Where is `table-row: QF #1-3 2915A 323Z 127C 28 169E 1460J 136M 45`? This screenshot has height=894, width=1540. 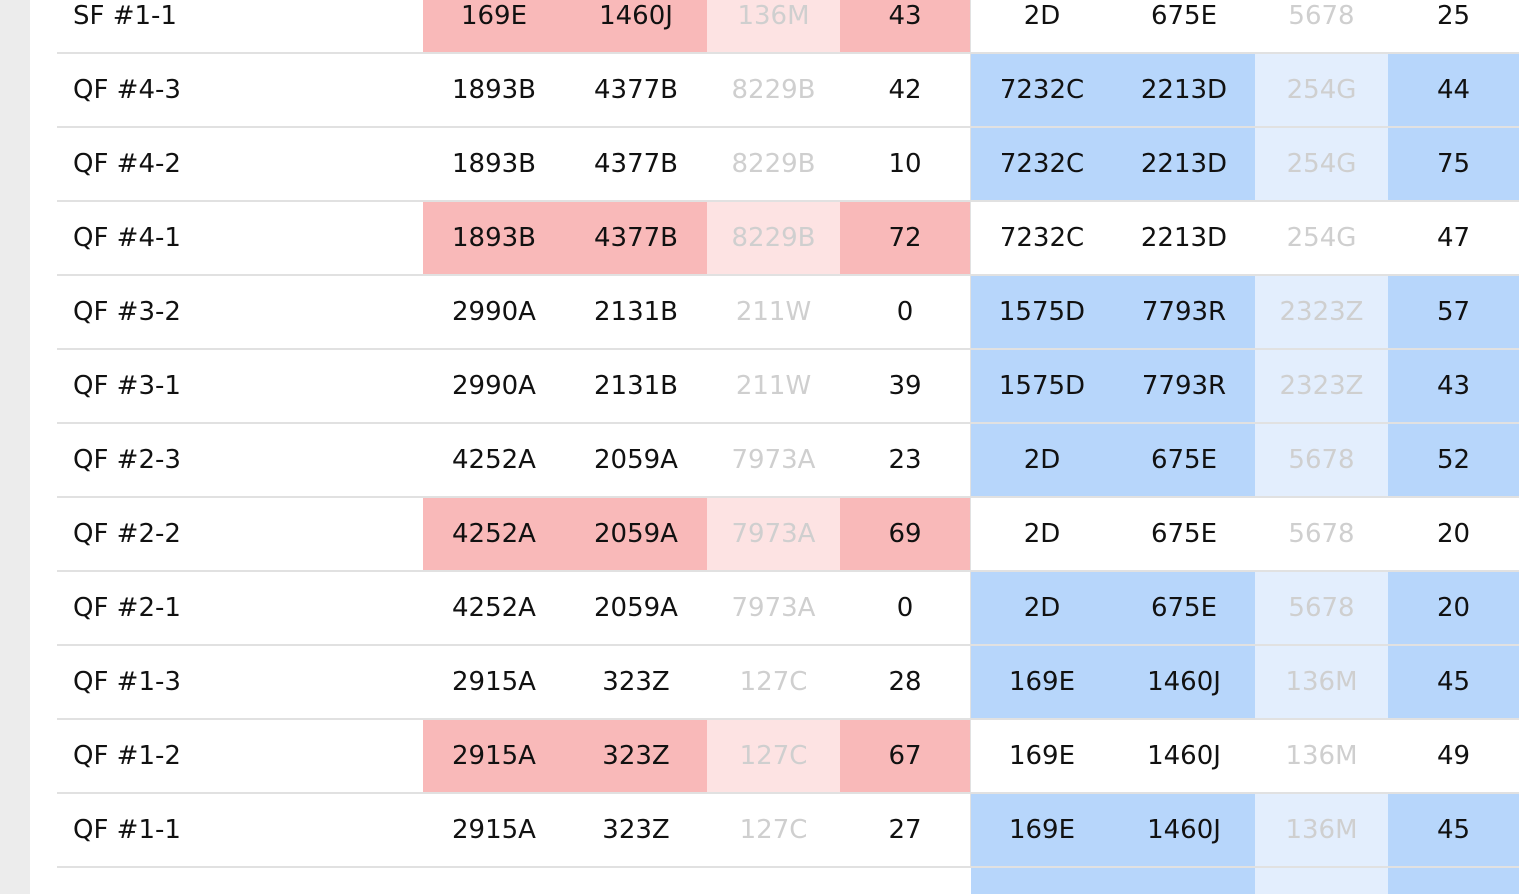
table-row: QF #1-3 2915A 323Z 127C 28 169E 1460J 136M 45 is located at coordinates (788, 683).